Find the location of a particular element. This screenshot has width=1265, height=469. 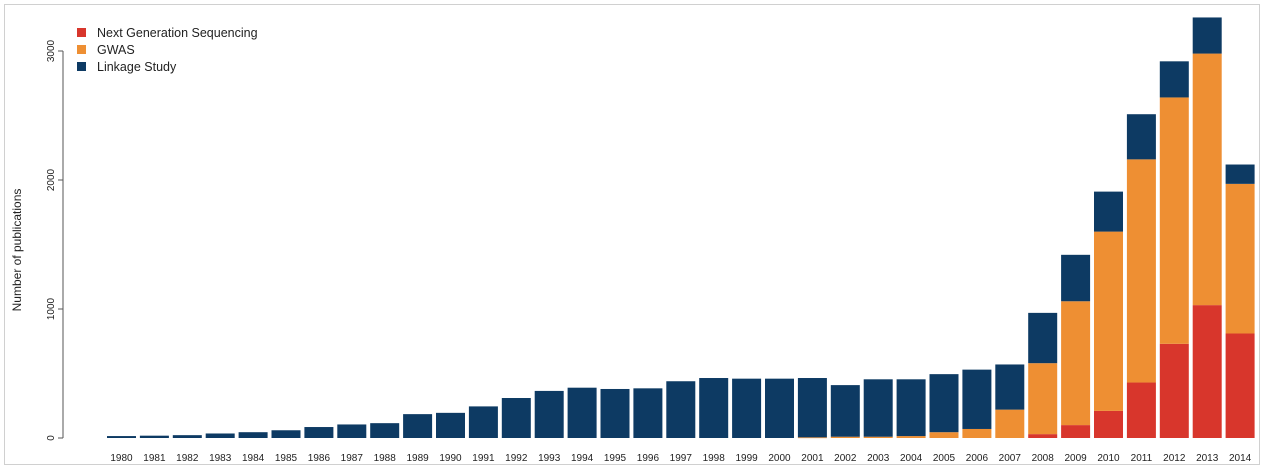

legend-label: Next Generation Sequencing is located at coordinates (177, 33).